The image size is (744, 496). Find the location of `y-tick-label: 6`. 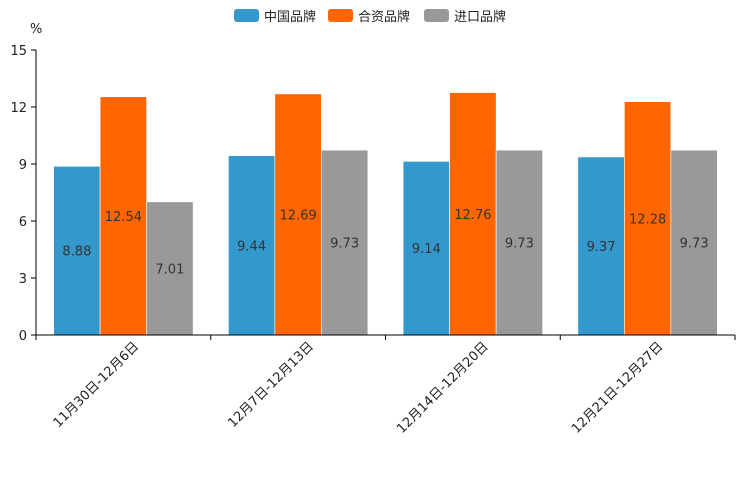

y-tick-label: 6 is located at coordinates (23, 222).